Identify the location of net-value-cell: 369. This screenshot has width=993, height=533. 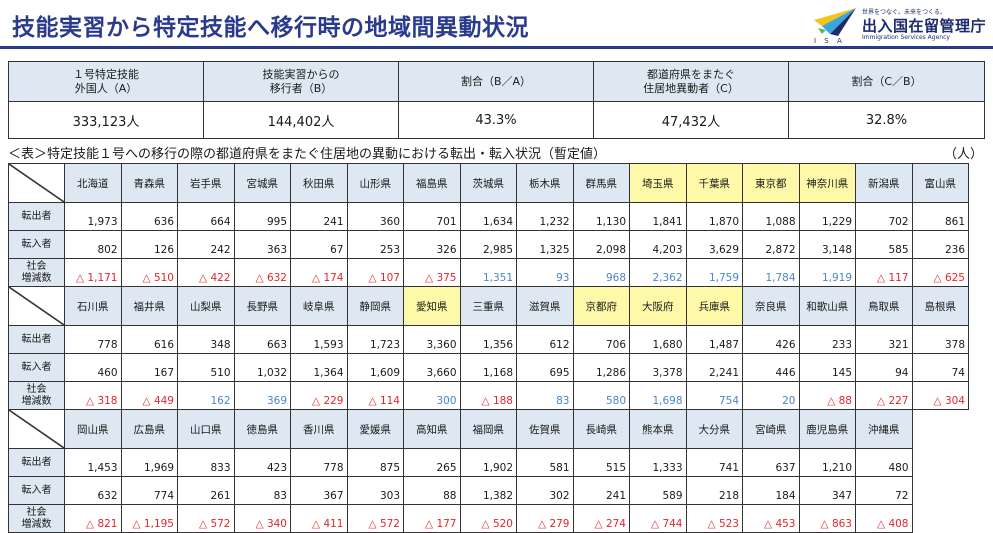
(262, 395).